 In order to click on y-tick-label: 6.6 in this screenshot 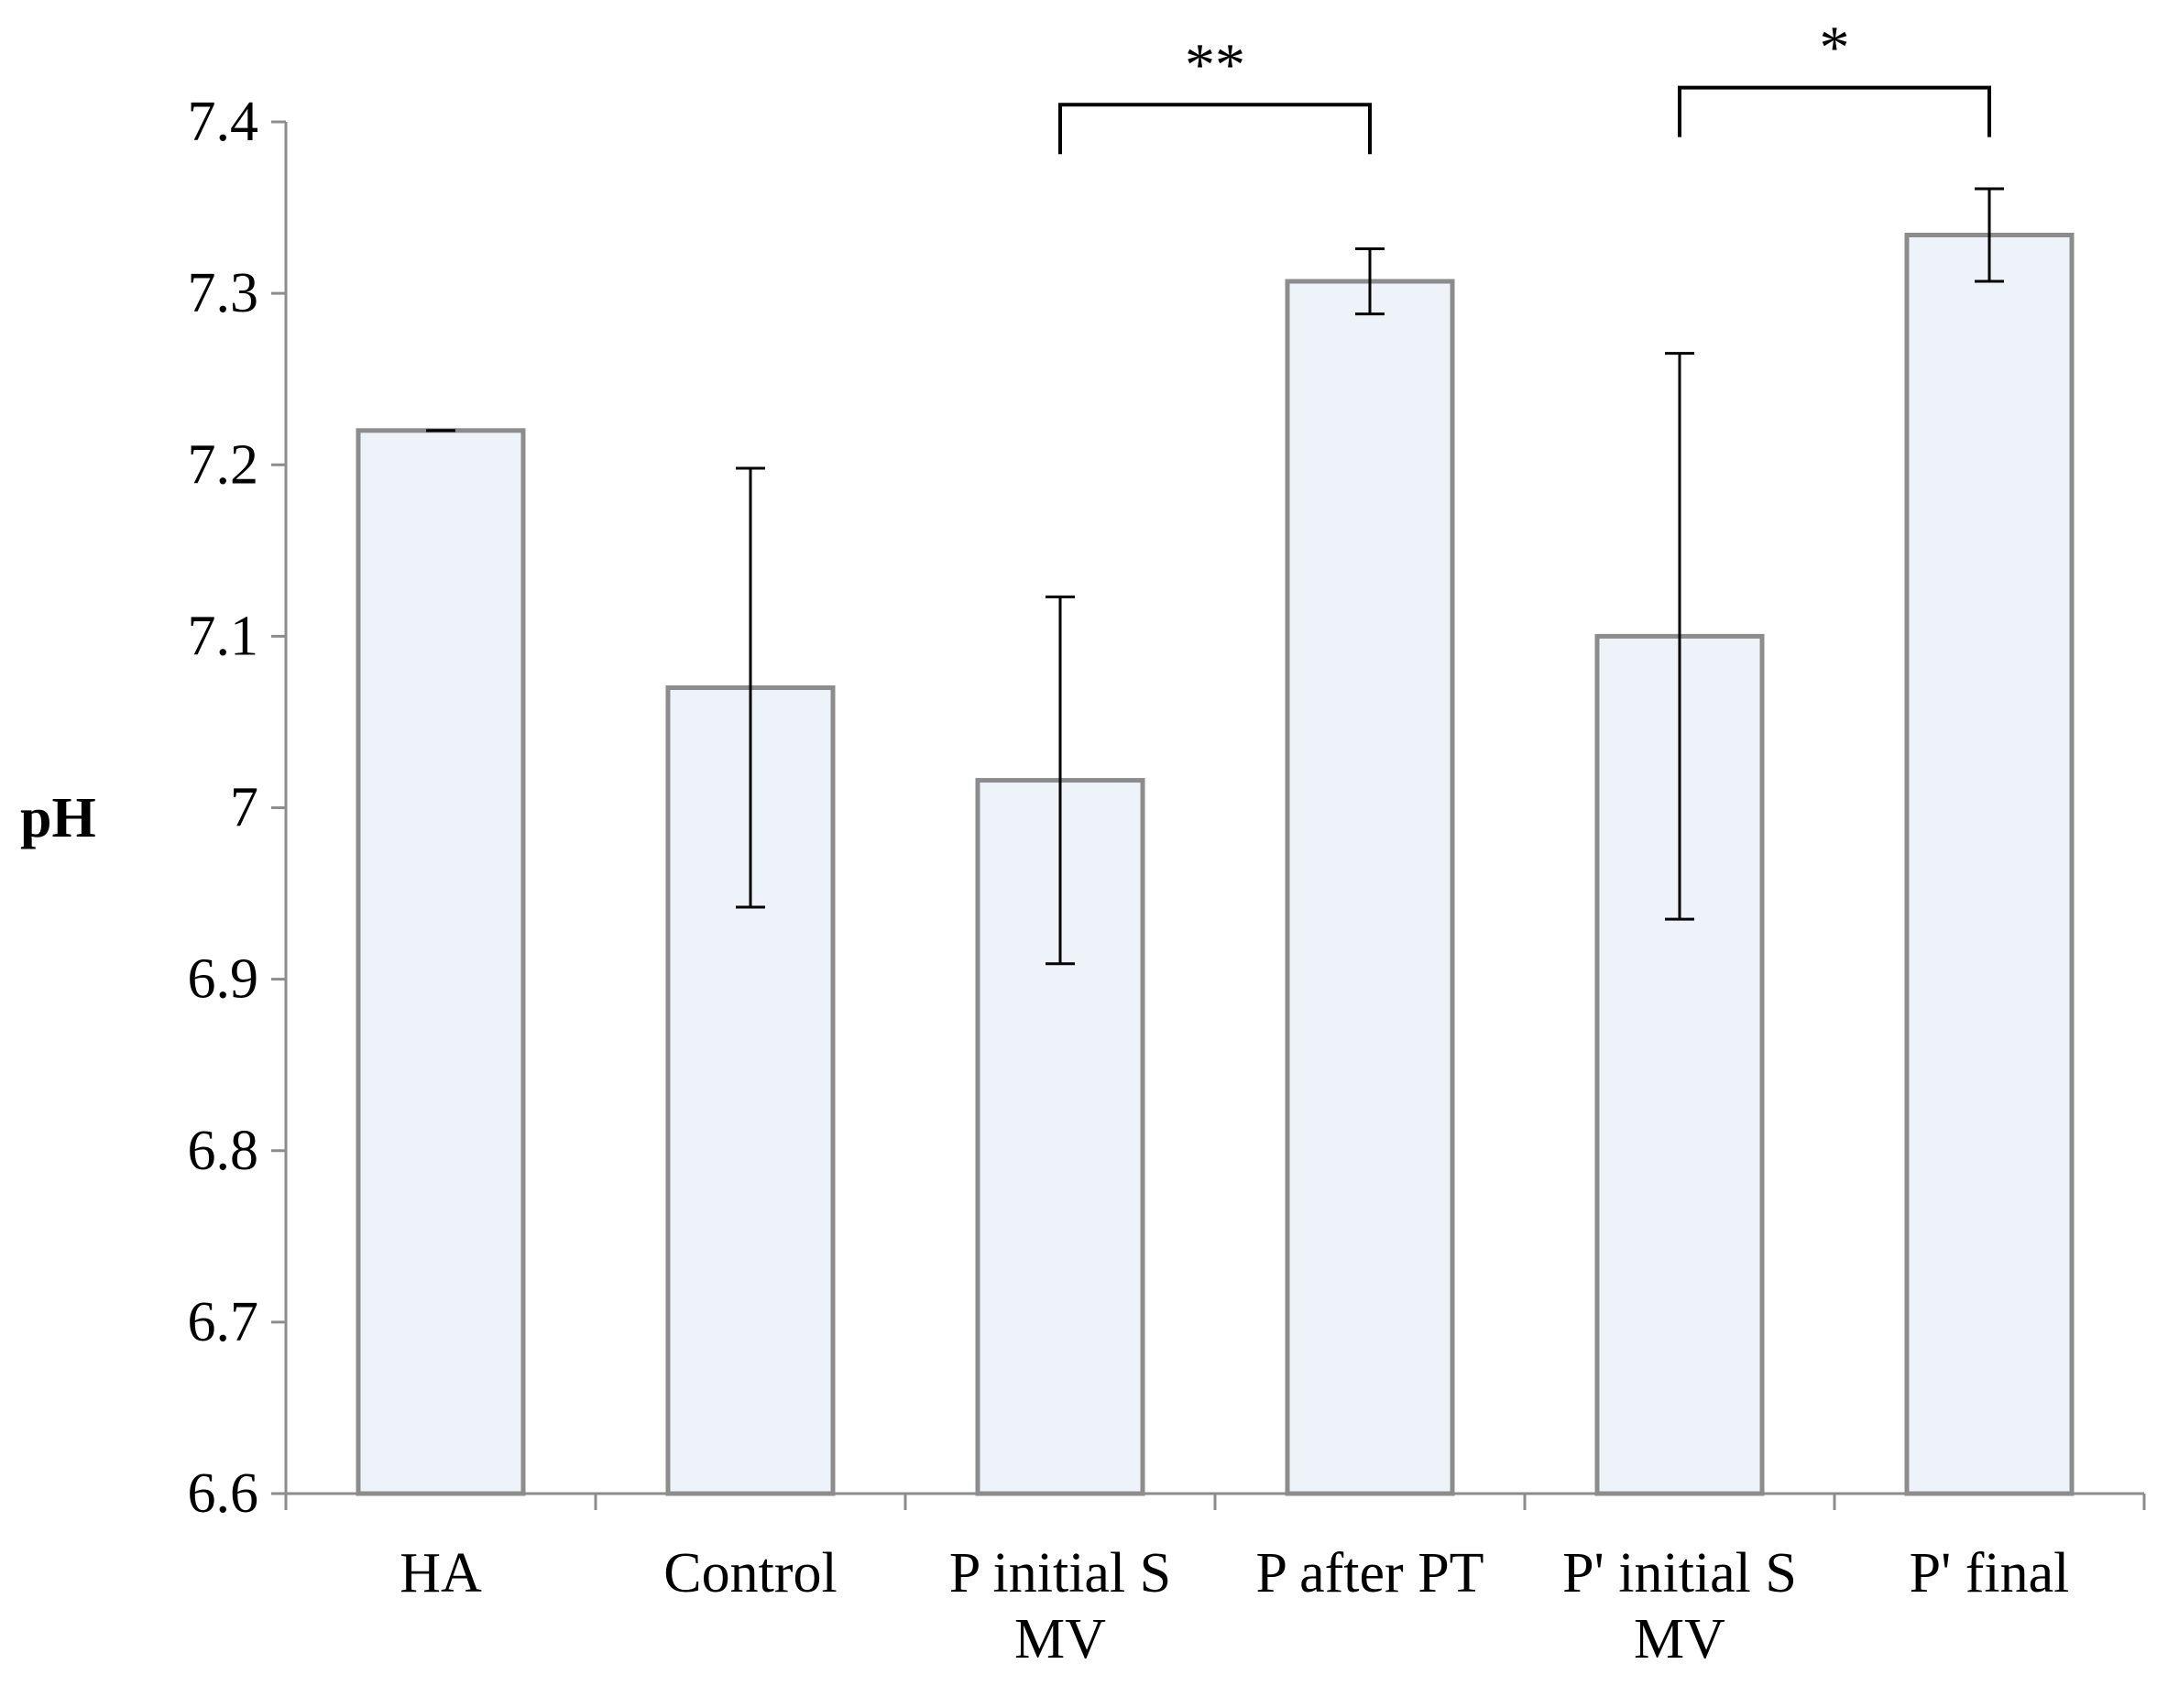, I will do `click(223, 1493)`.